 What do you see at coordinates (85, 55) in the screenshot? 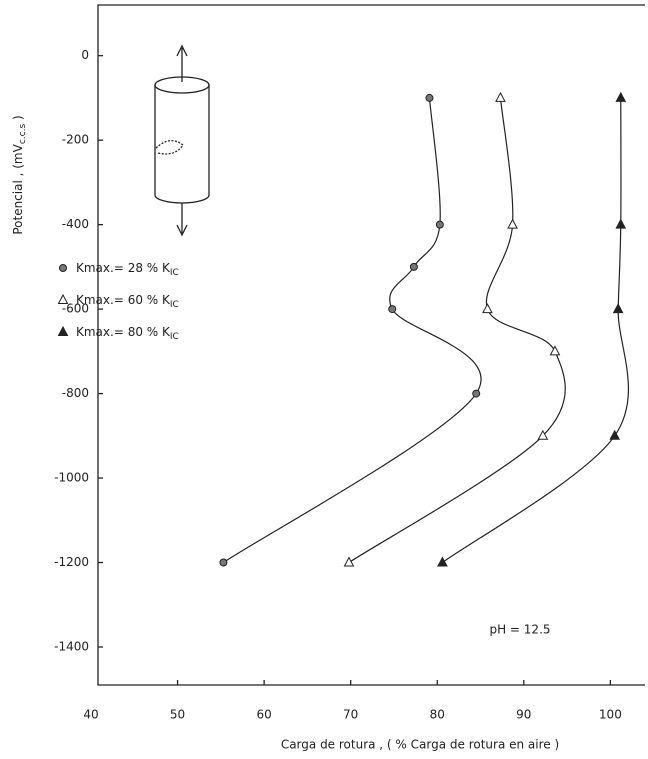
I see `y-tick-label: 0` at bounding box center [85, 55].